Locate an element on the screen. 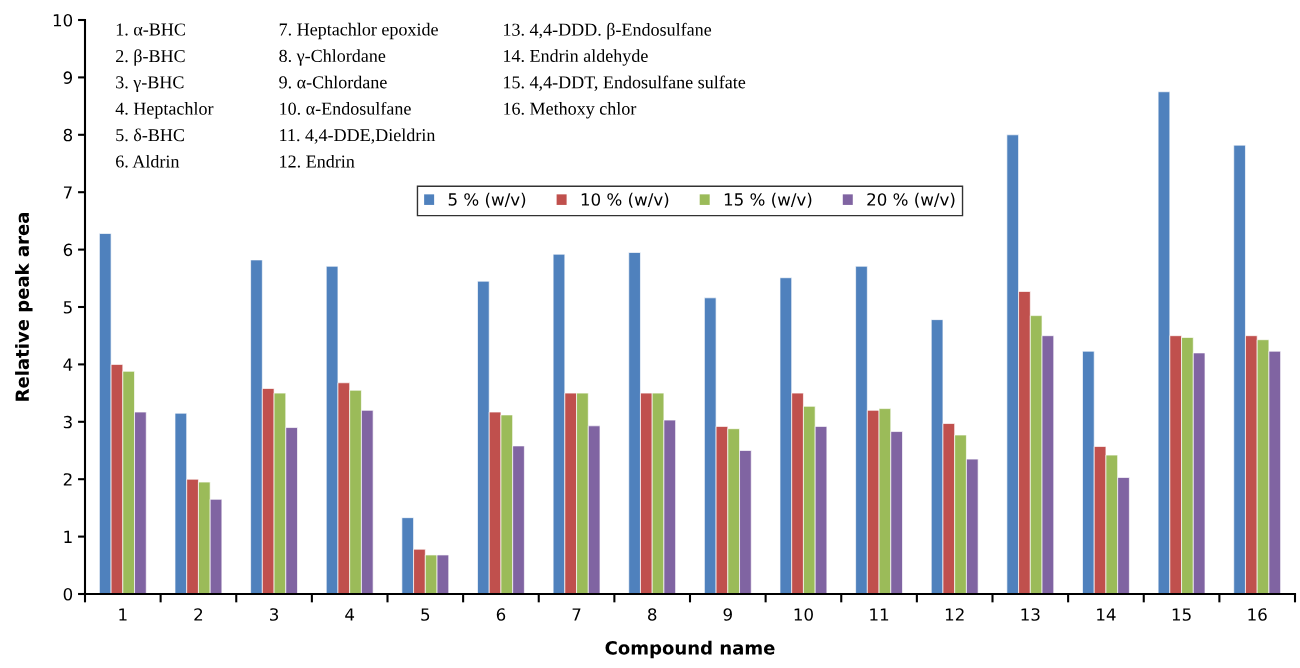  x-tick-label: 1 is located at coordinates (123, 614).